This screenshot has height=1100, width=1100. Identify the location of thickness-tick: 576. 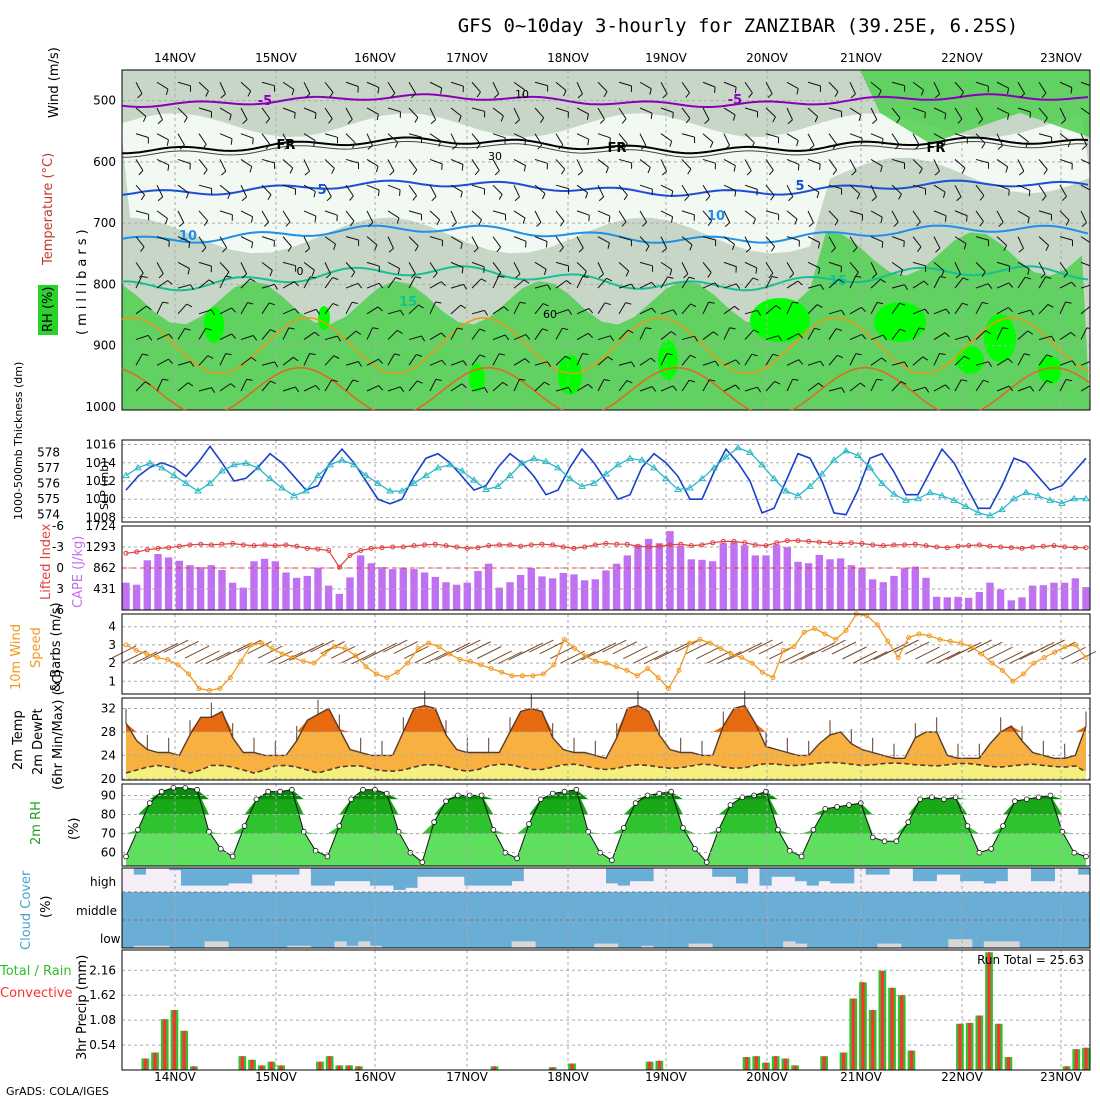
(48, 483).